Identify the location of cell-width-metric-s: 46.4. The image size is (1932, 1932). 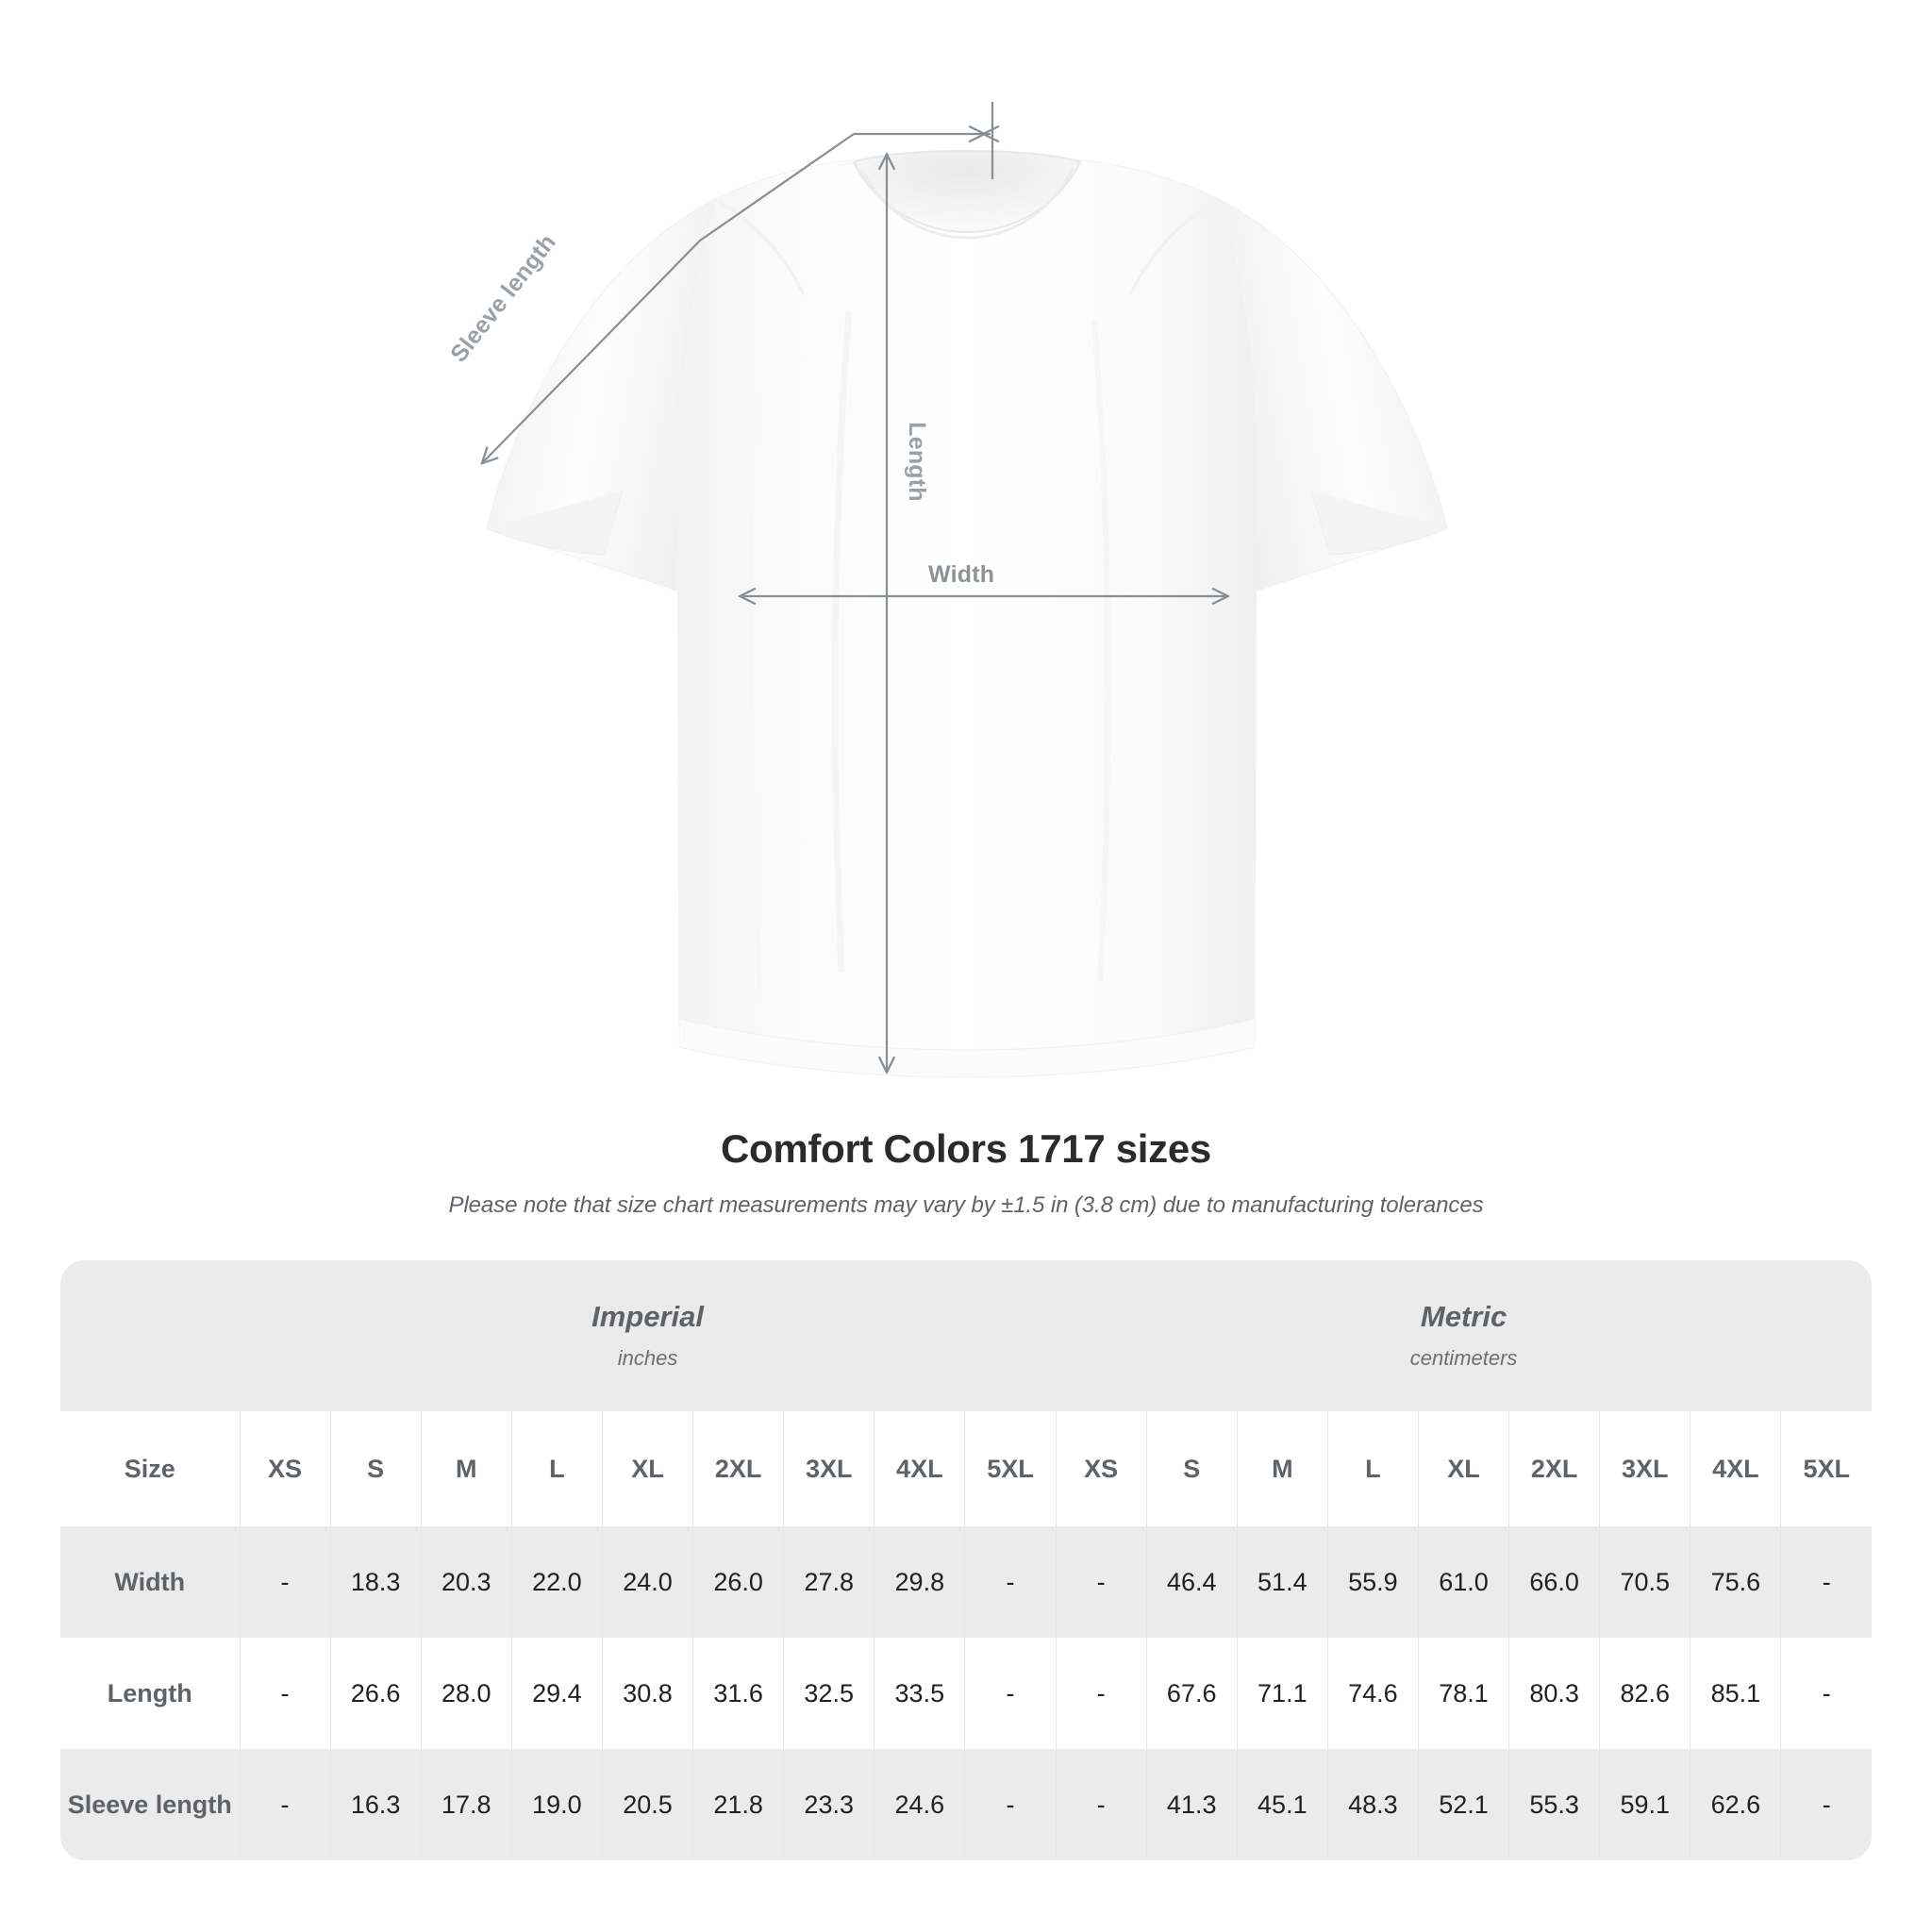
(1191, 1582).